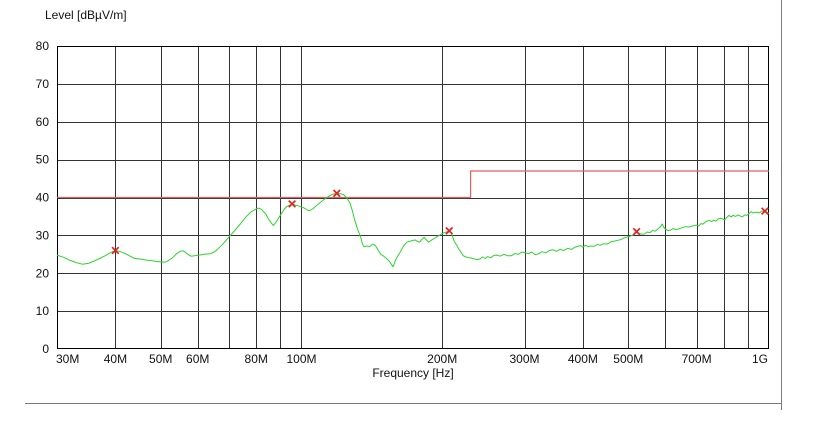  What do you see at coordinates (43, 311) in the screenshot?
I see `y-tick-label: 10` at bounding box center [43, 311].